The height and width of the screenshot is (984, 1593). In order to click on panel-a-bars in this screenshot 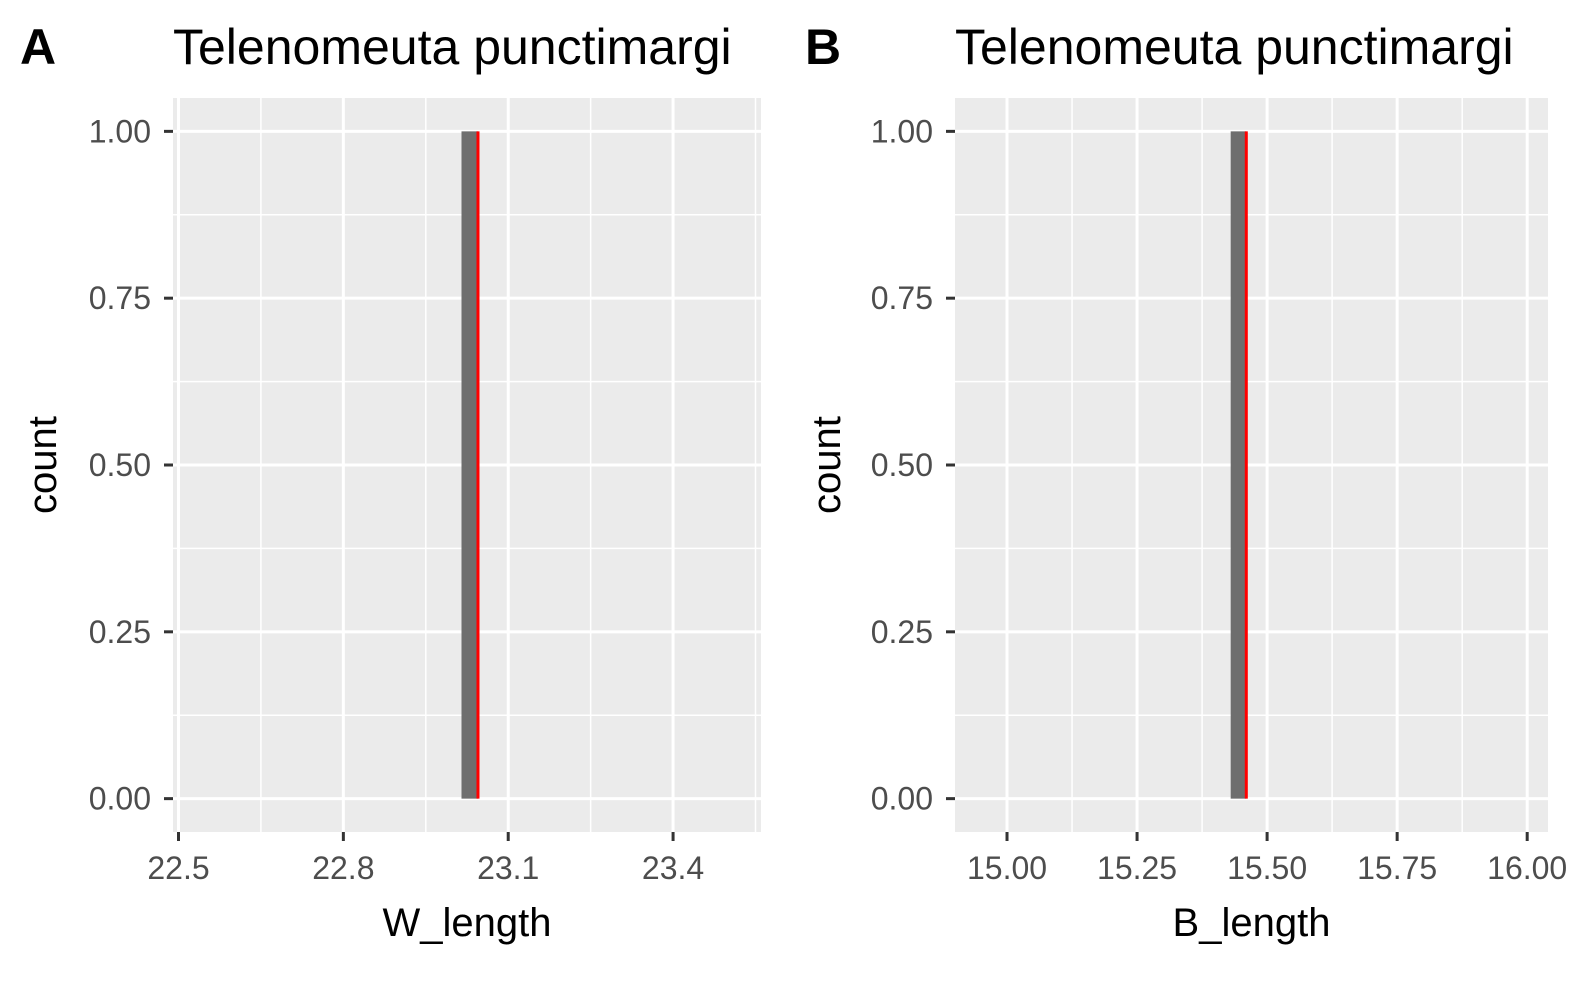, I will do `click(469, 465)`.